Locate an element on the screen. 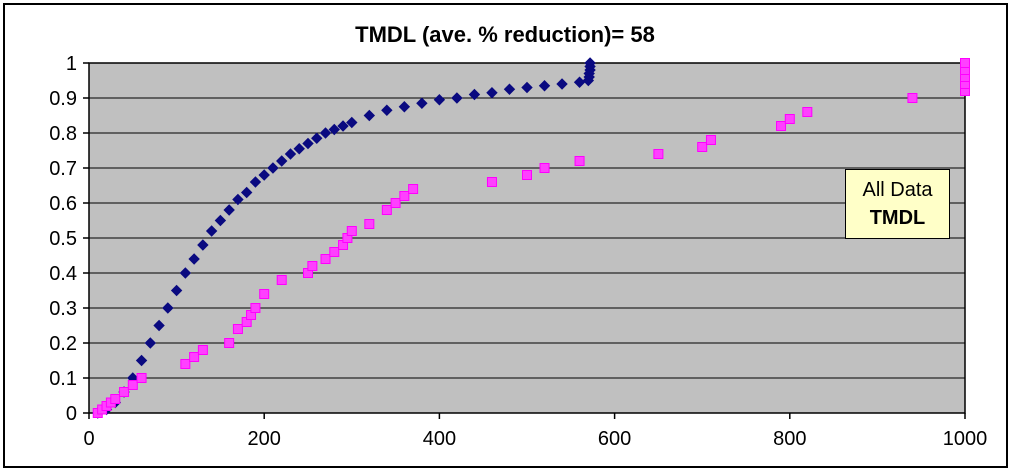 The image size is (1013, 472). y-tick-label: 0.5 is located at coordinates (63, 239).